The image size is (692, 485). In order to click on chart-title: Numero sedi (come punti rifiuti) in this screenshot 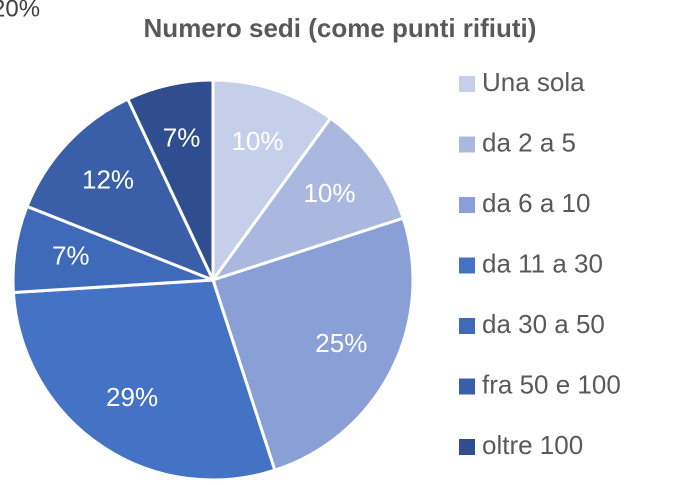, I will do `click(340, 28)`.